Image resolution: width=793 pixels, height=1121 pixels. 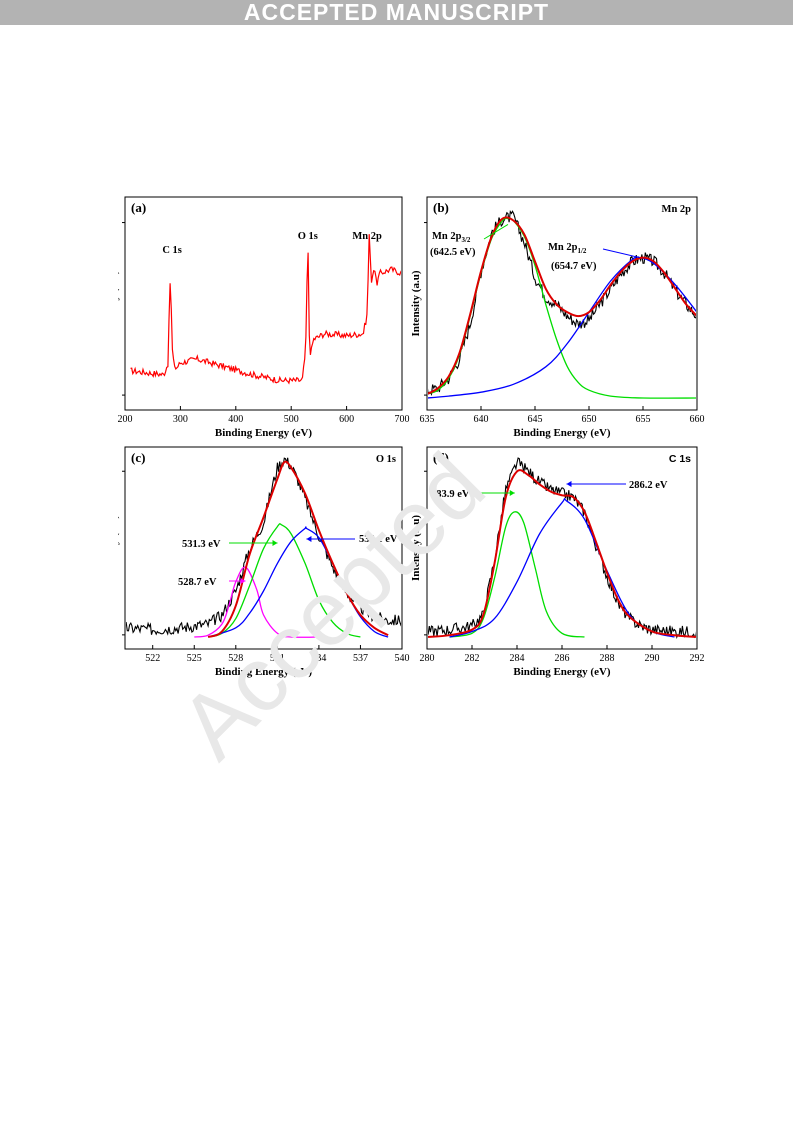 I want to click on x-tick-label: 537, so click(x=360, y=658).